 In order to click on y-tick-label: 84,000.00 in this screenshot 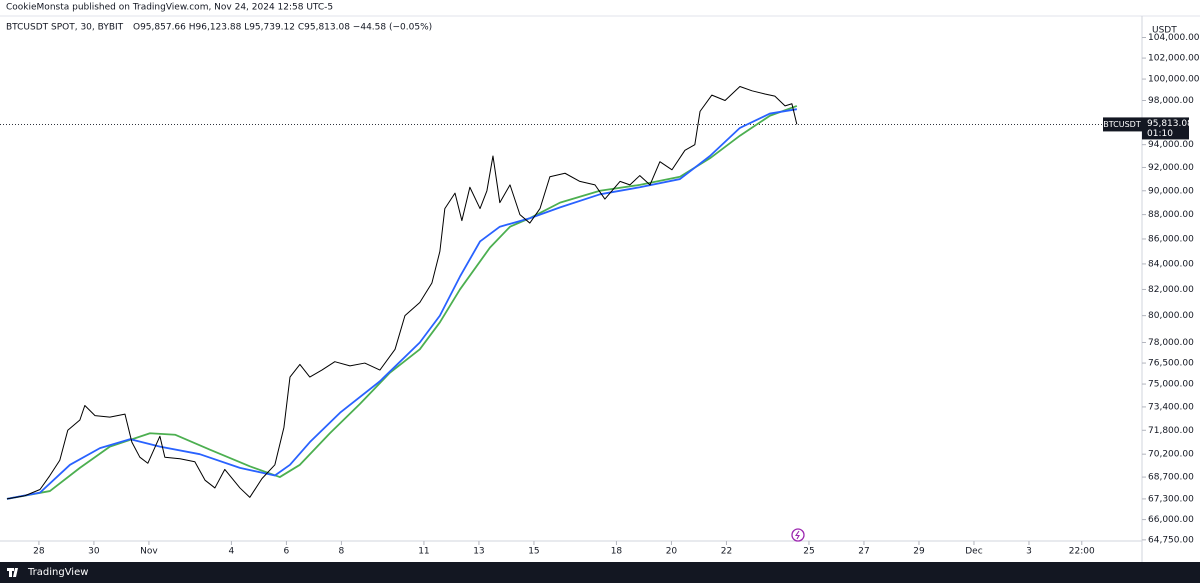, I will do `click(1171, 264)`.